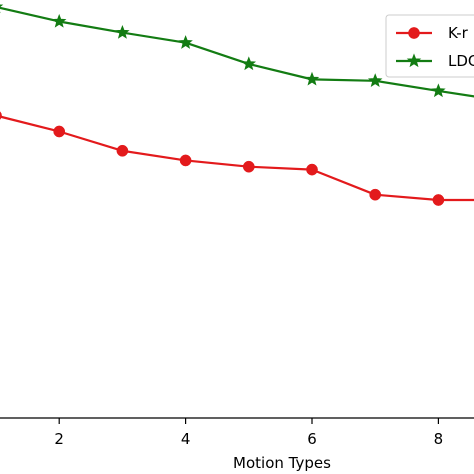 This screenshot has width=474, height=474. Describe the element at coordinates (282, 463) in the screenshot. I see `x-axis-label: Motion Types` at that location.